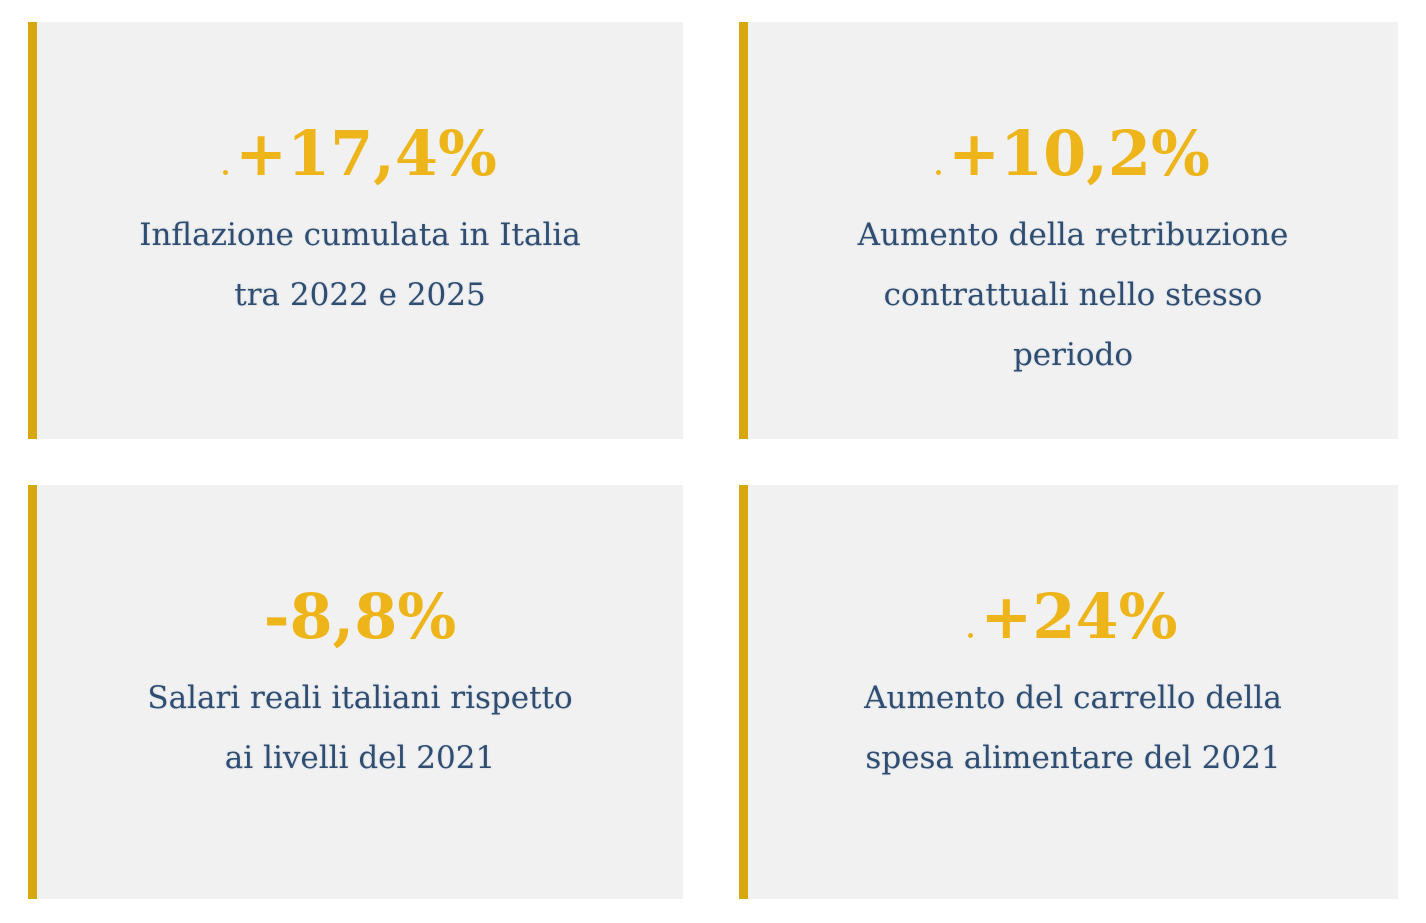  Describe the element at coordinates (1073, 355) in the screenshot. I see `stat-description-line: periodo` at that location.